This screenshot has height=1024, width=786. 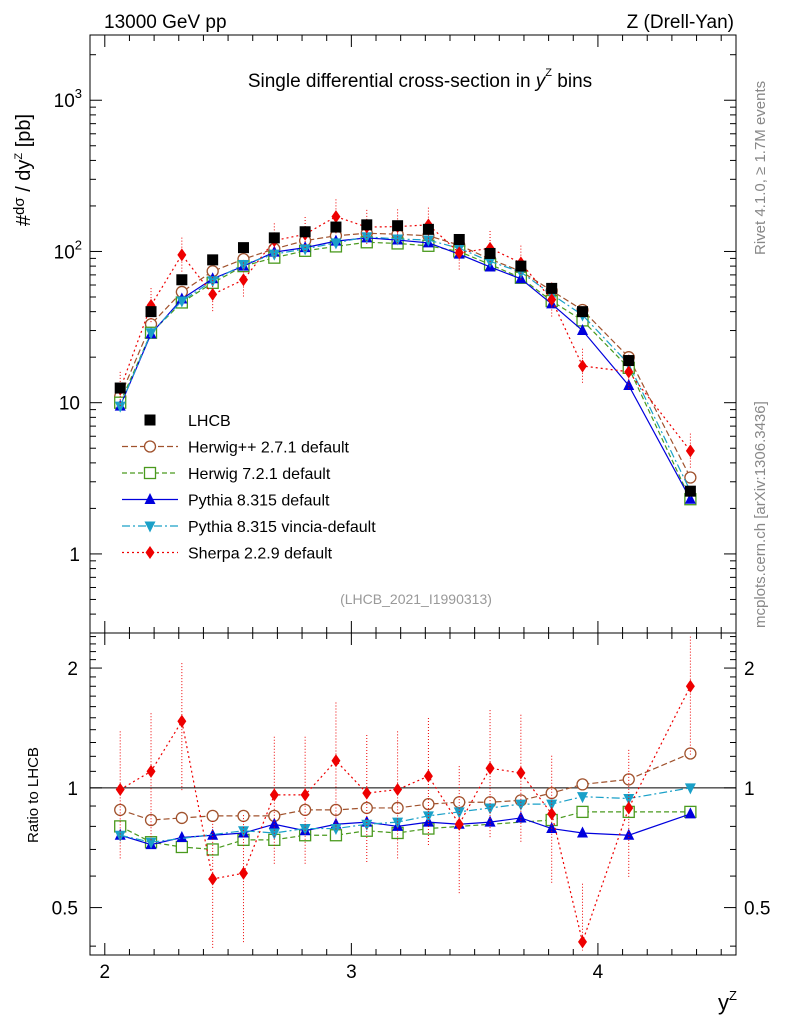 I want to click on ratio-tick-label: 0.5, so click(x=65, y=909).